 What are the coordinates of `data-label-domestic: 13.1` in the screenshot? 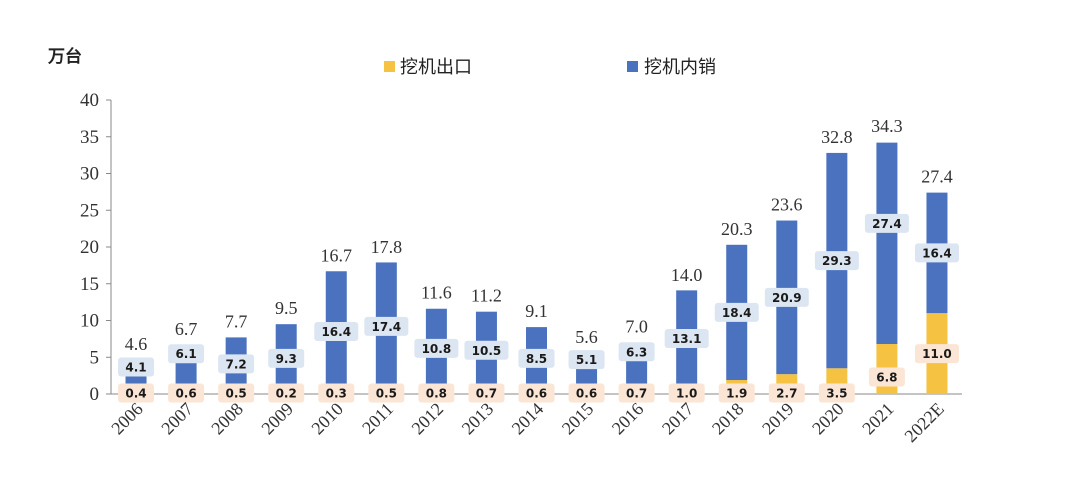 It's located at (687, 339).